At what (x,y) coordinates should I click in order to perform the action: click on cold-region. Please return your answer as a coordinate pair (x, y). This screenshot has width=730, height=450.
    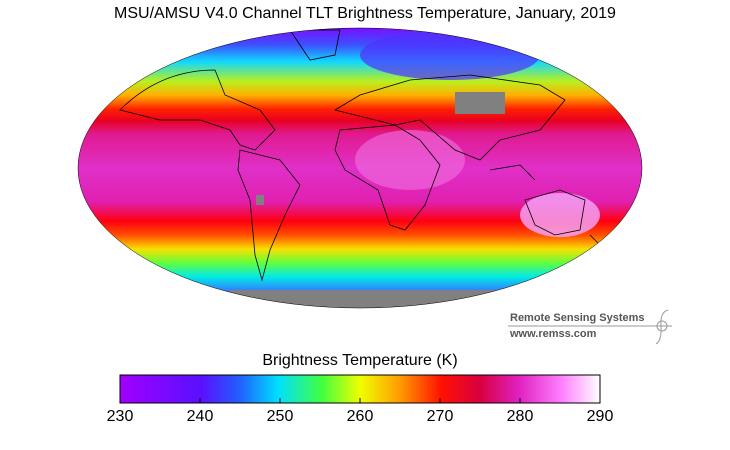
    Looking at the image, I should click on (450, 55).